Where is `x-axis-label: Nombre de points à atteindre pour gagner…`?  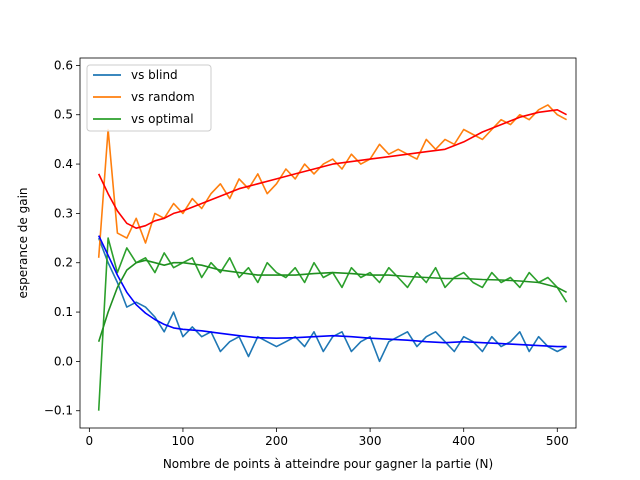
x-axis-label: Nombre de points à atteindre pour gagner… is located at coordinates (328, 464).